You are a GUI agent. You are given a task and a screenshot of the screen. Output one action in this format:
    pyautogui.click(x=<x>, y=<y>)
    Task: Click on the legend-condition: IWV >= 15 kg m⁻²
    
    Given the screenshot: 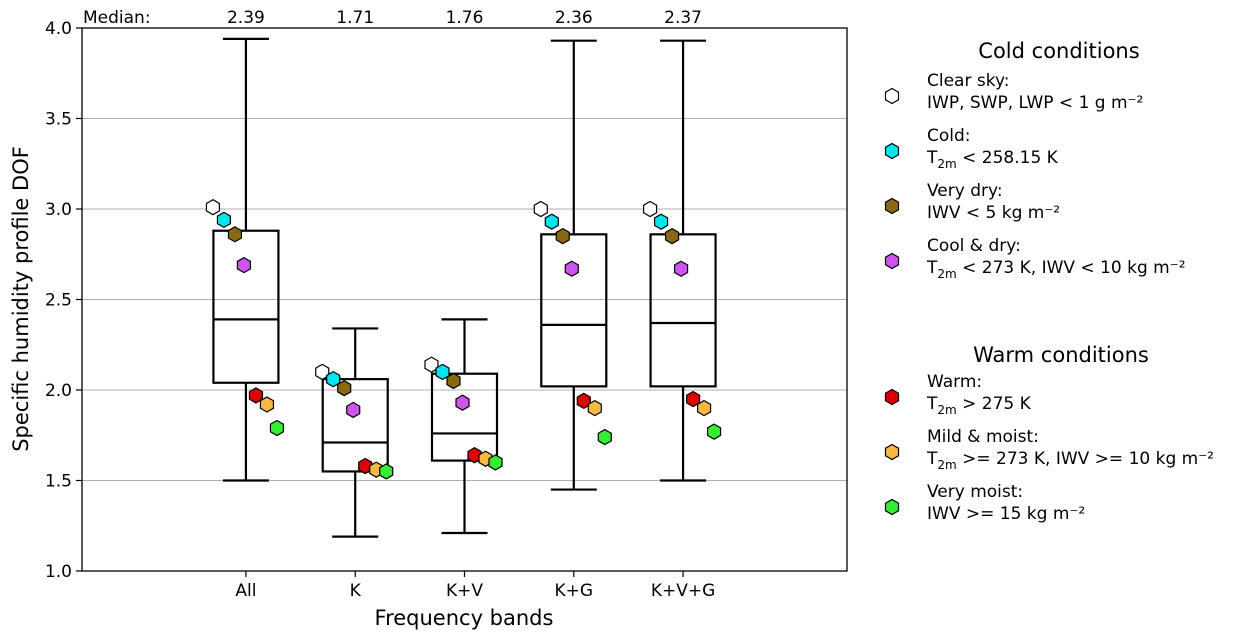 What is the action you would take?
    pyautogui.click(x=1006, y=514)
    